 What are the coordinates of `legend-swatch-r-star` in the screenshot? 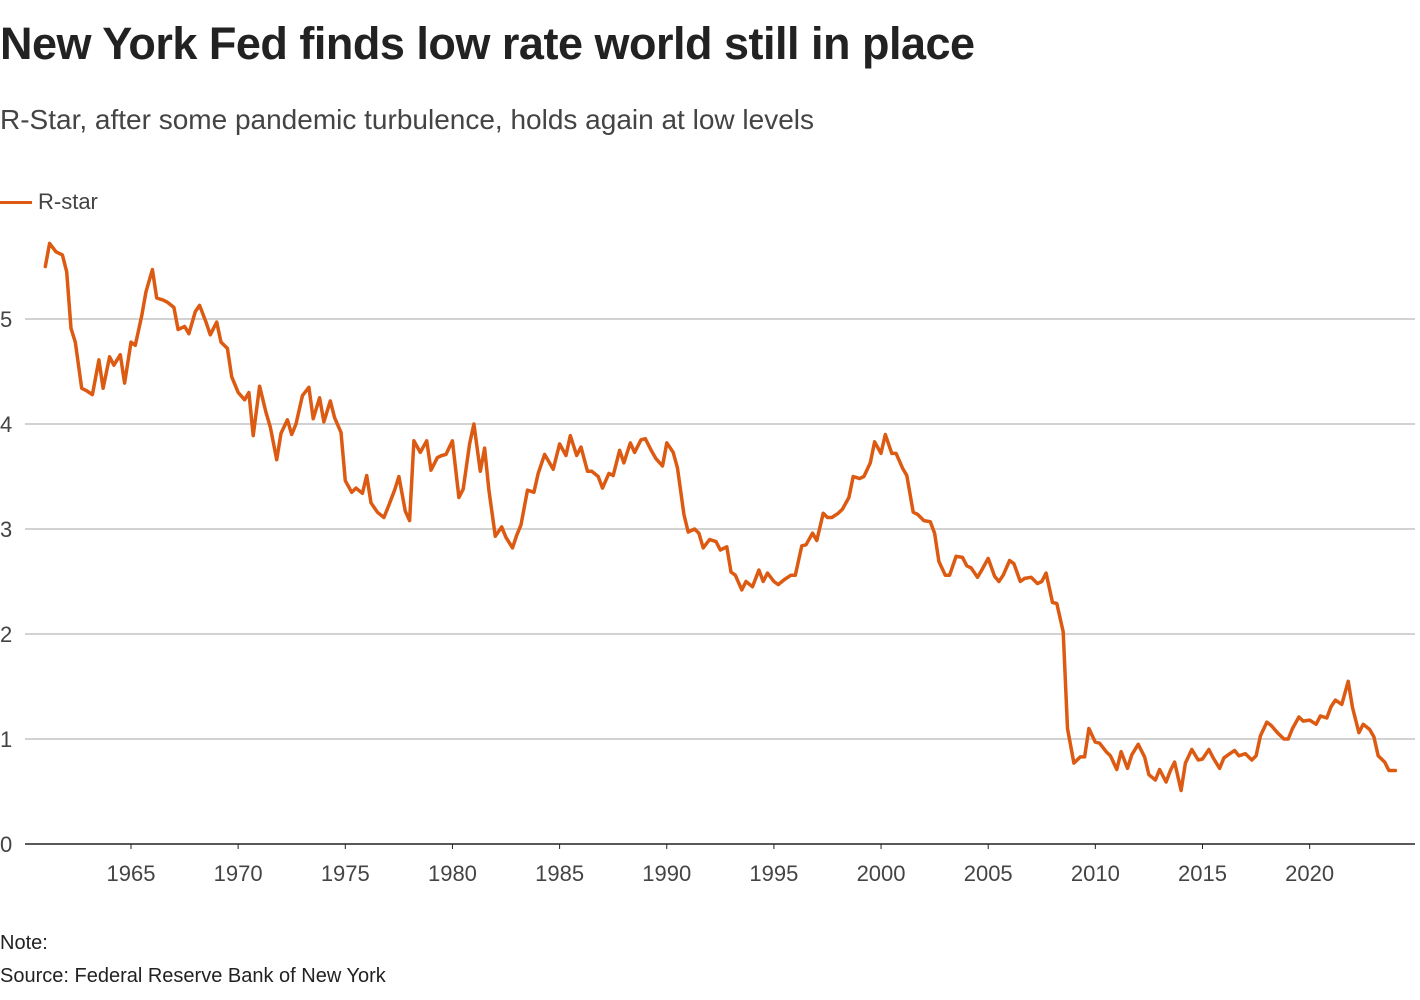 It's located at (16, 202).